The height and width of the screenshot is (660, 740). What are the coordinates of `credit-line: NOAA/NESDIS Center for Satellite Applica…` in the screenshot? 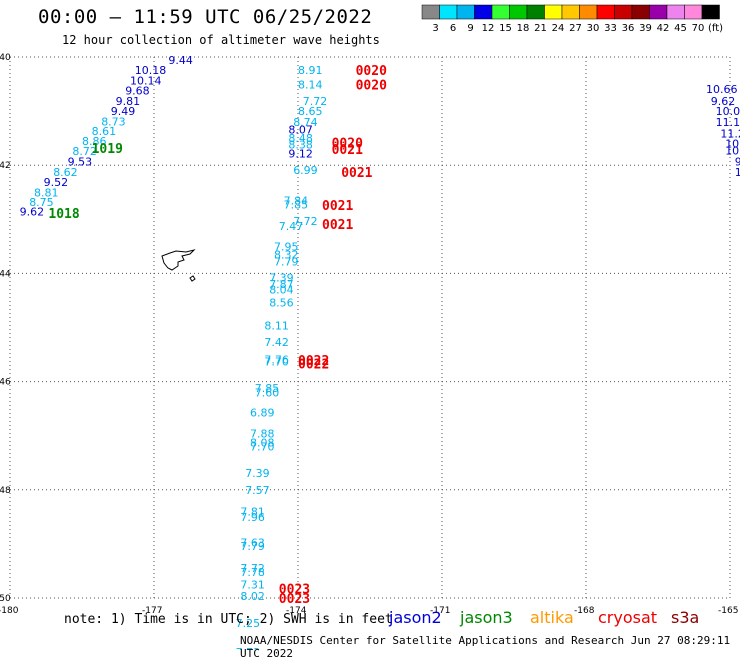 It's located at (490, 647).